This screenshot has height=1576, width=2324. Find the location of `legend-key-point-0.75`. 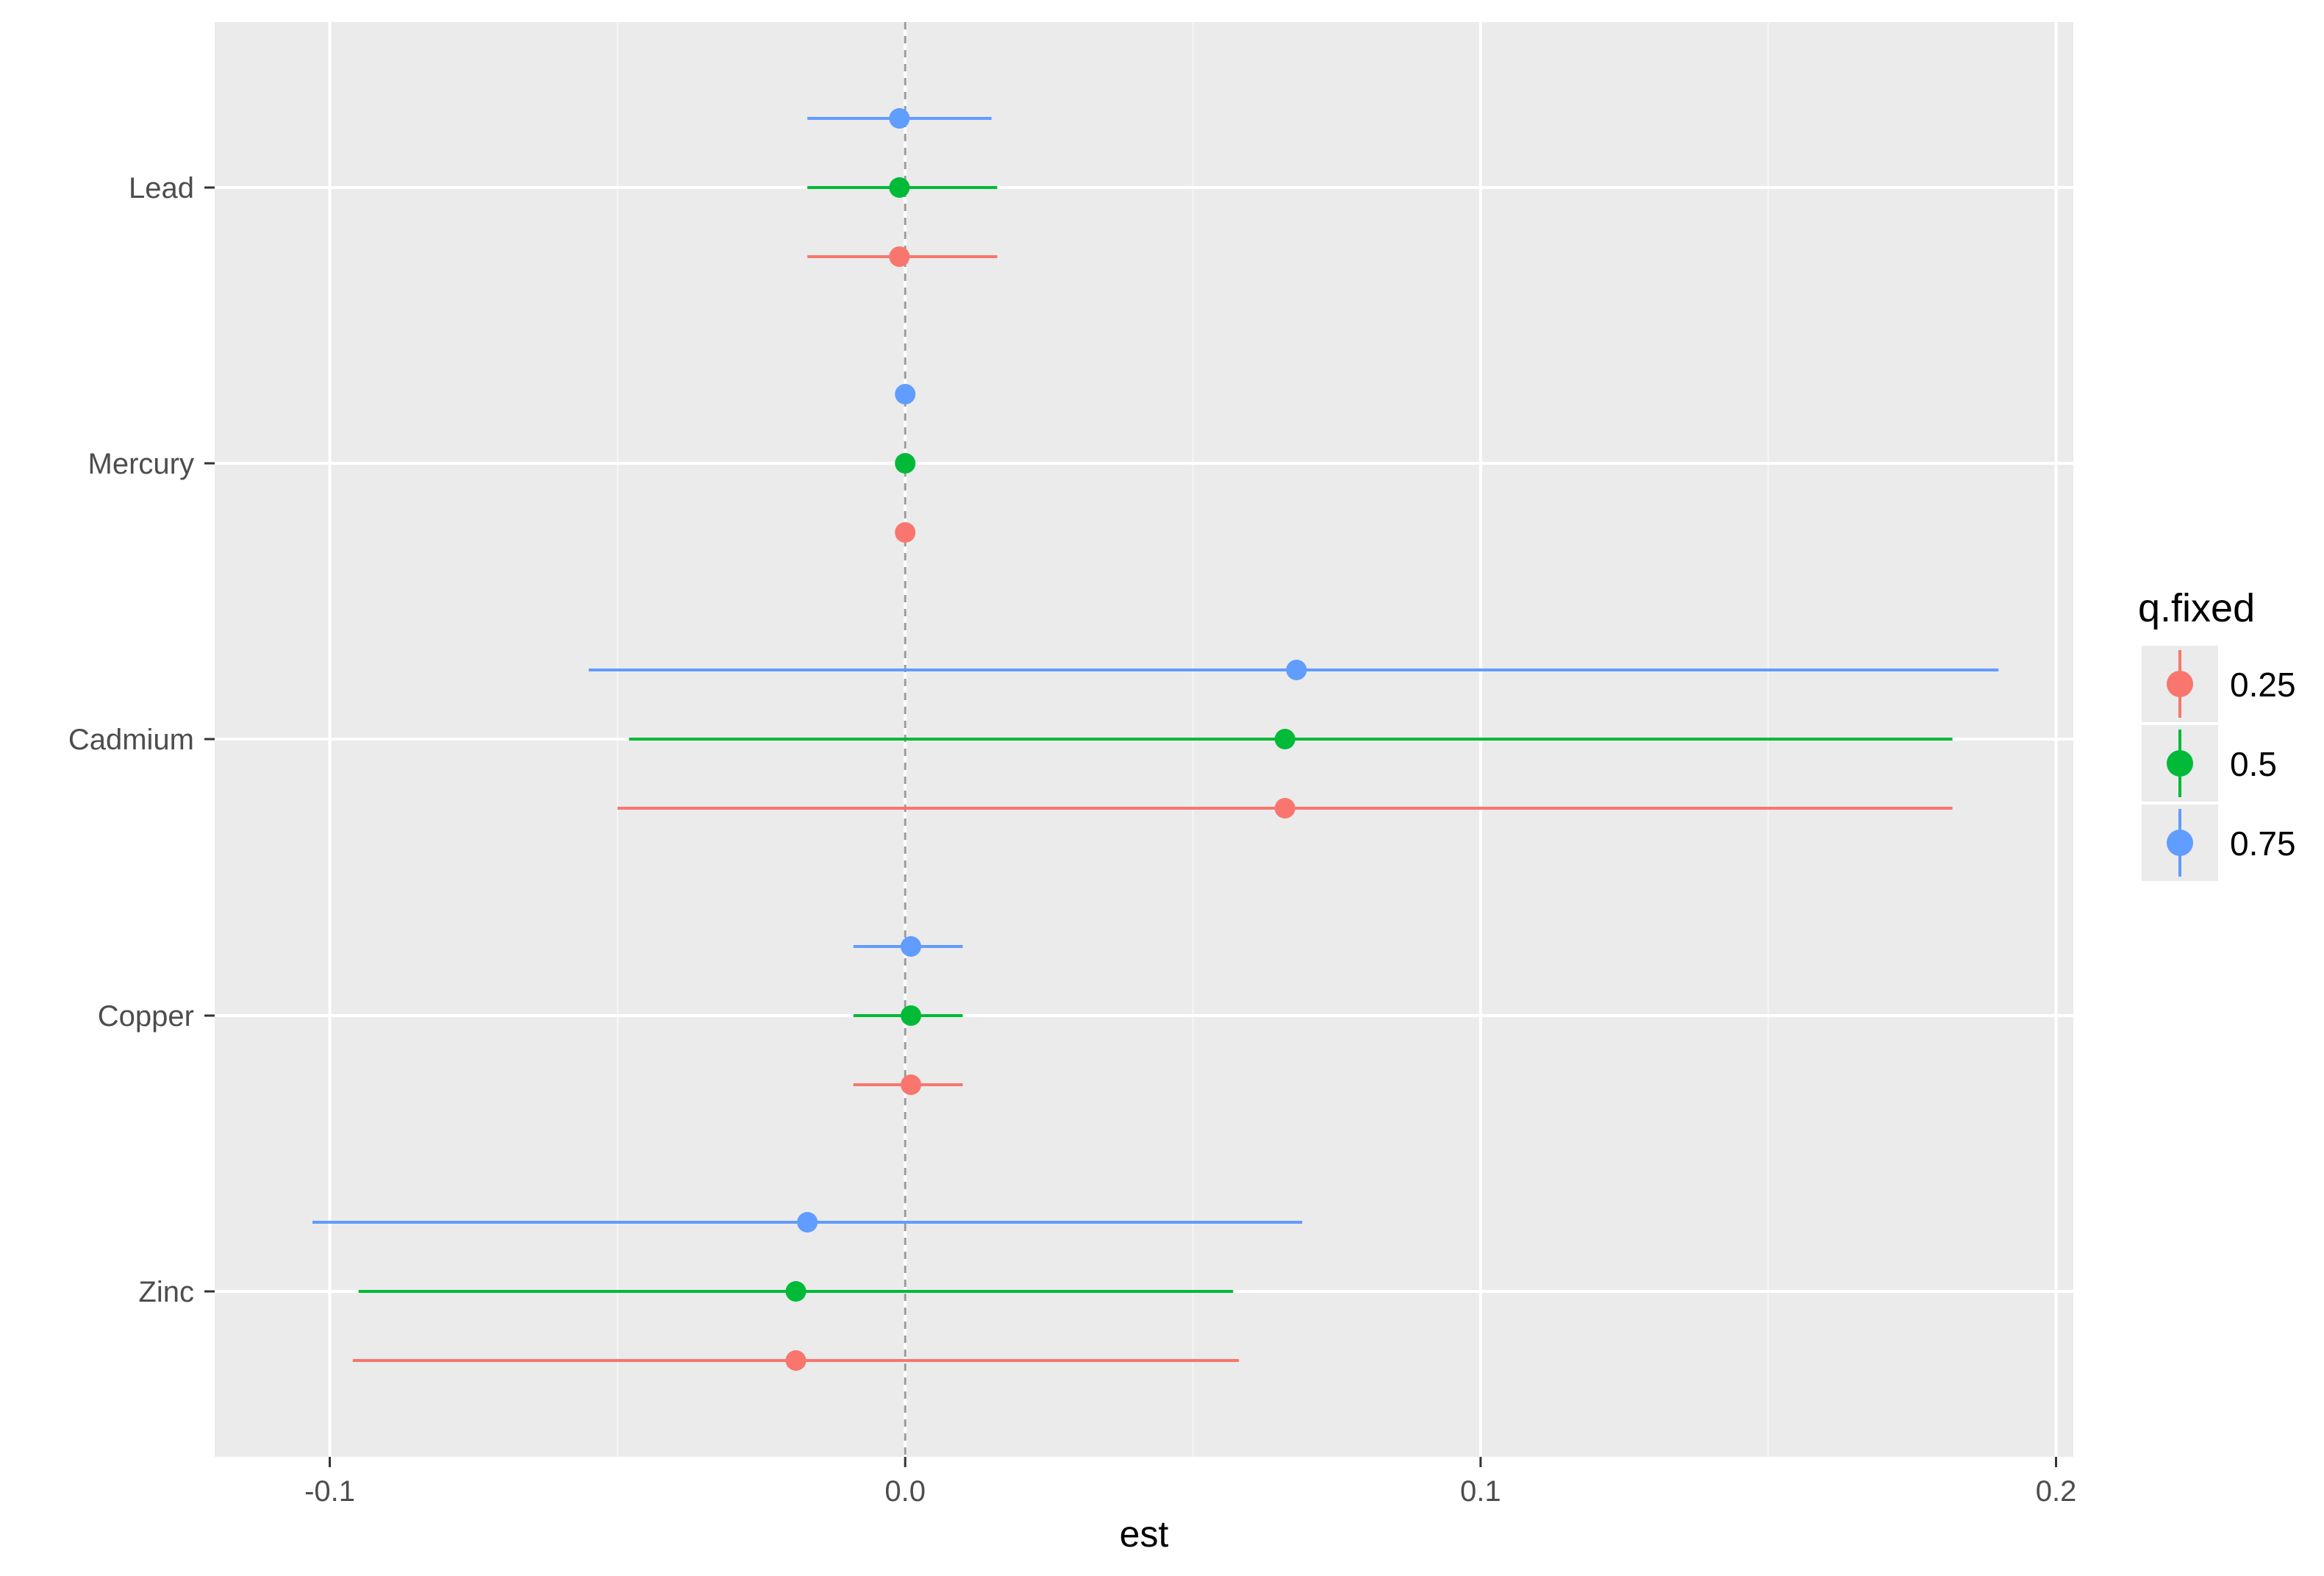

legend-key-point-0.75 is located at coordinates (2180, 843).